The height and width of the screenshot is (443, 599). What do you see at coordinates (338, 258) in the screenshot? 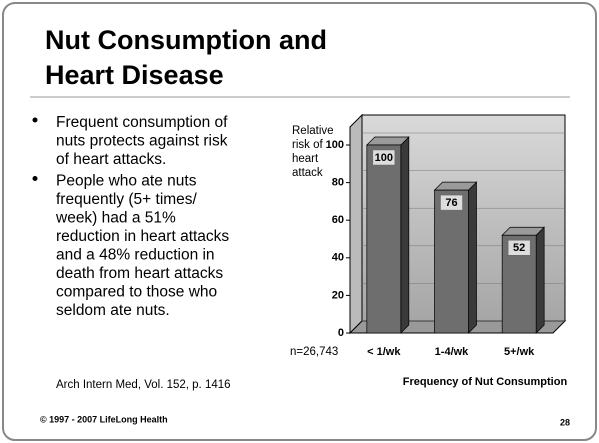
I see `y-tick-label: 40` at bounding box center [338, 258].